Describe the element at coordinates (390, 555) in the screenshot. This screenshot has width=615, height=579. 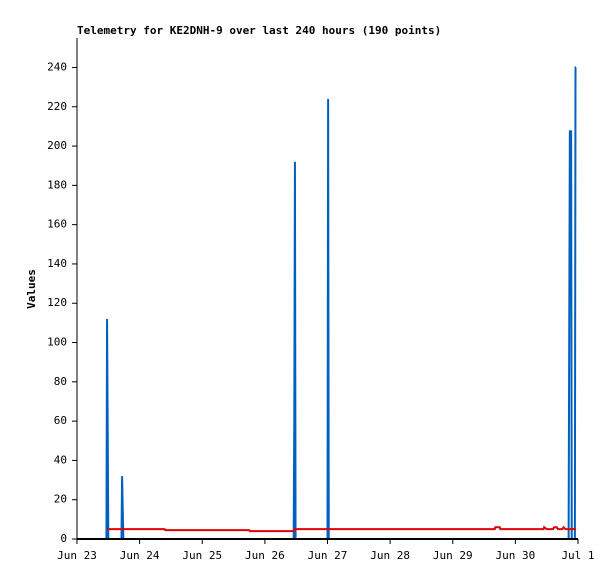
I see `x-tick-label: Jun 28` at that location.